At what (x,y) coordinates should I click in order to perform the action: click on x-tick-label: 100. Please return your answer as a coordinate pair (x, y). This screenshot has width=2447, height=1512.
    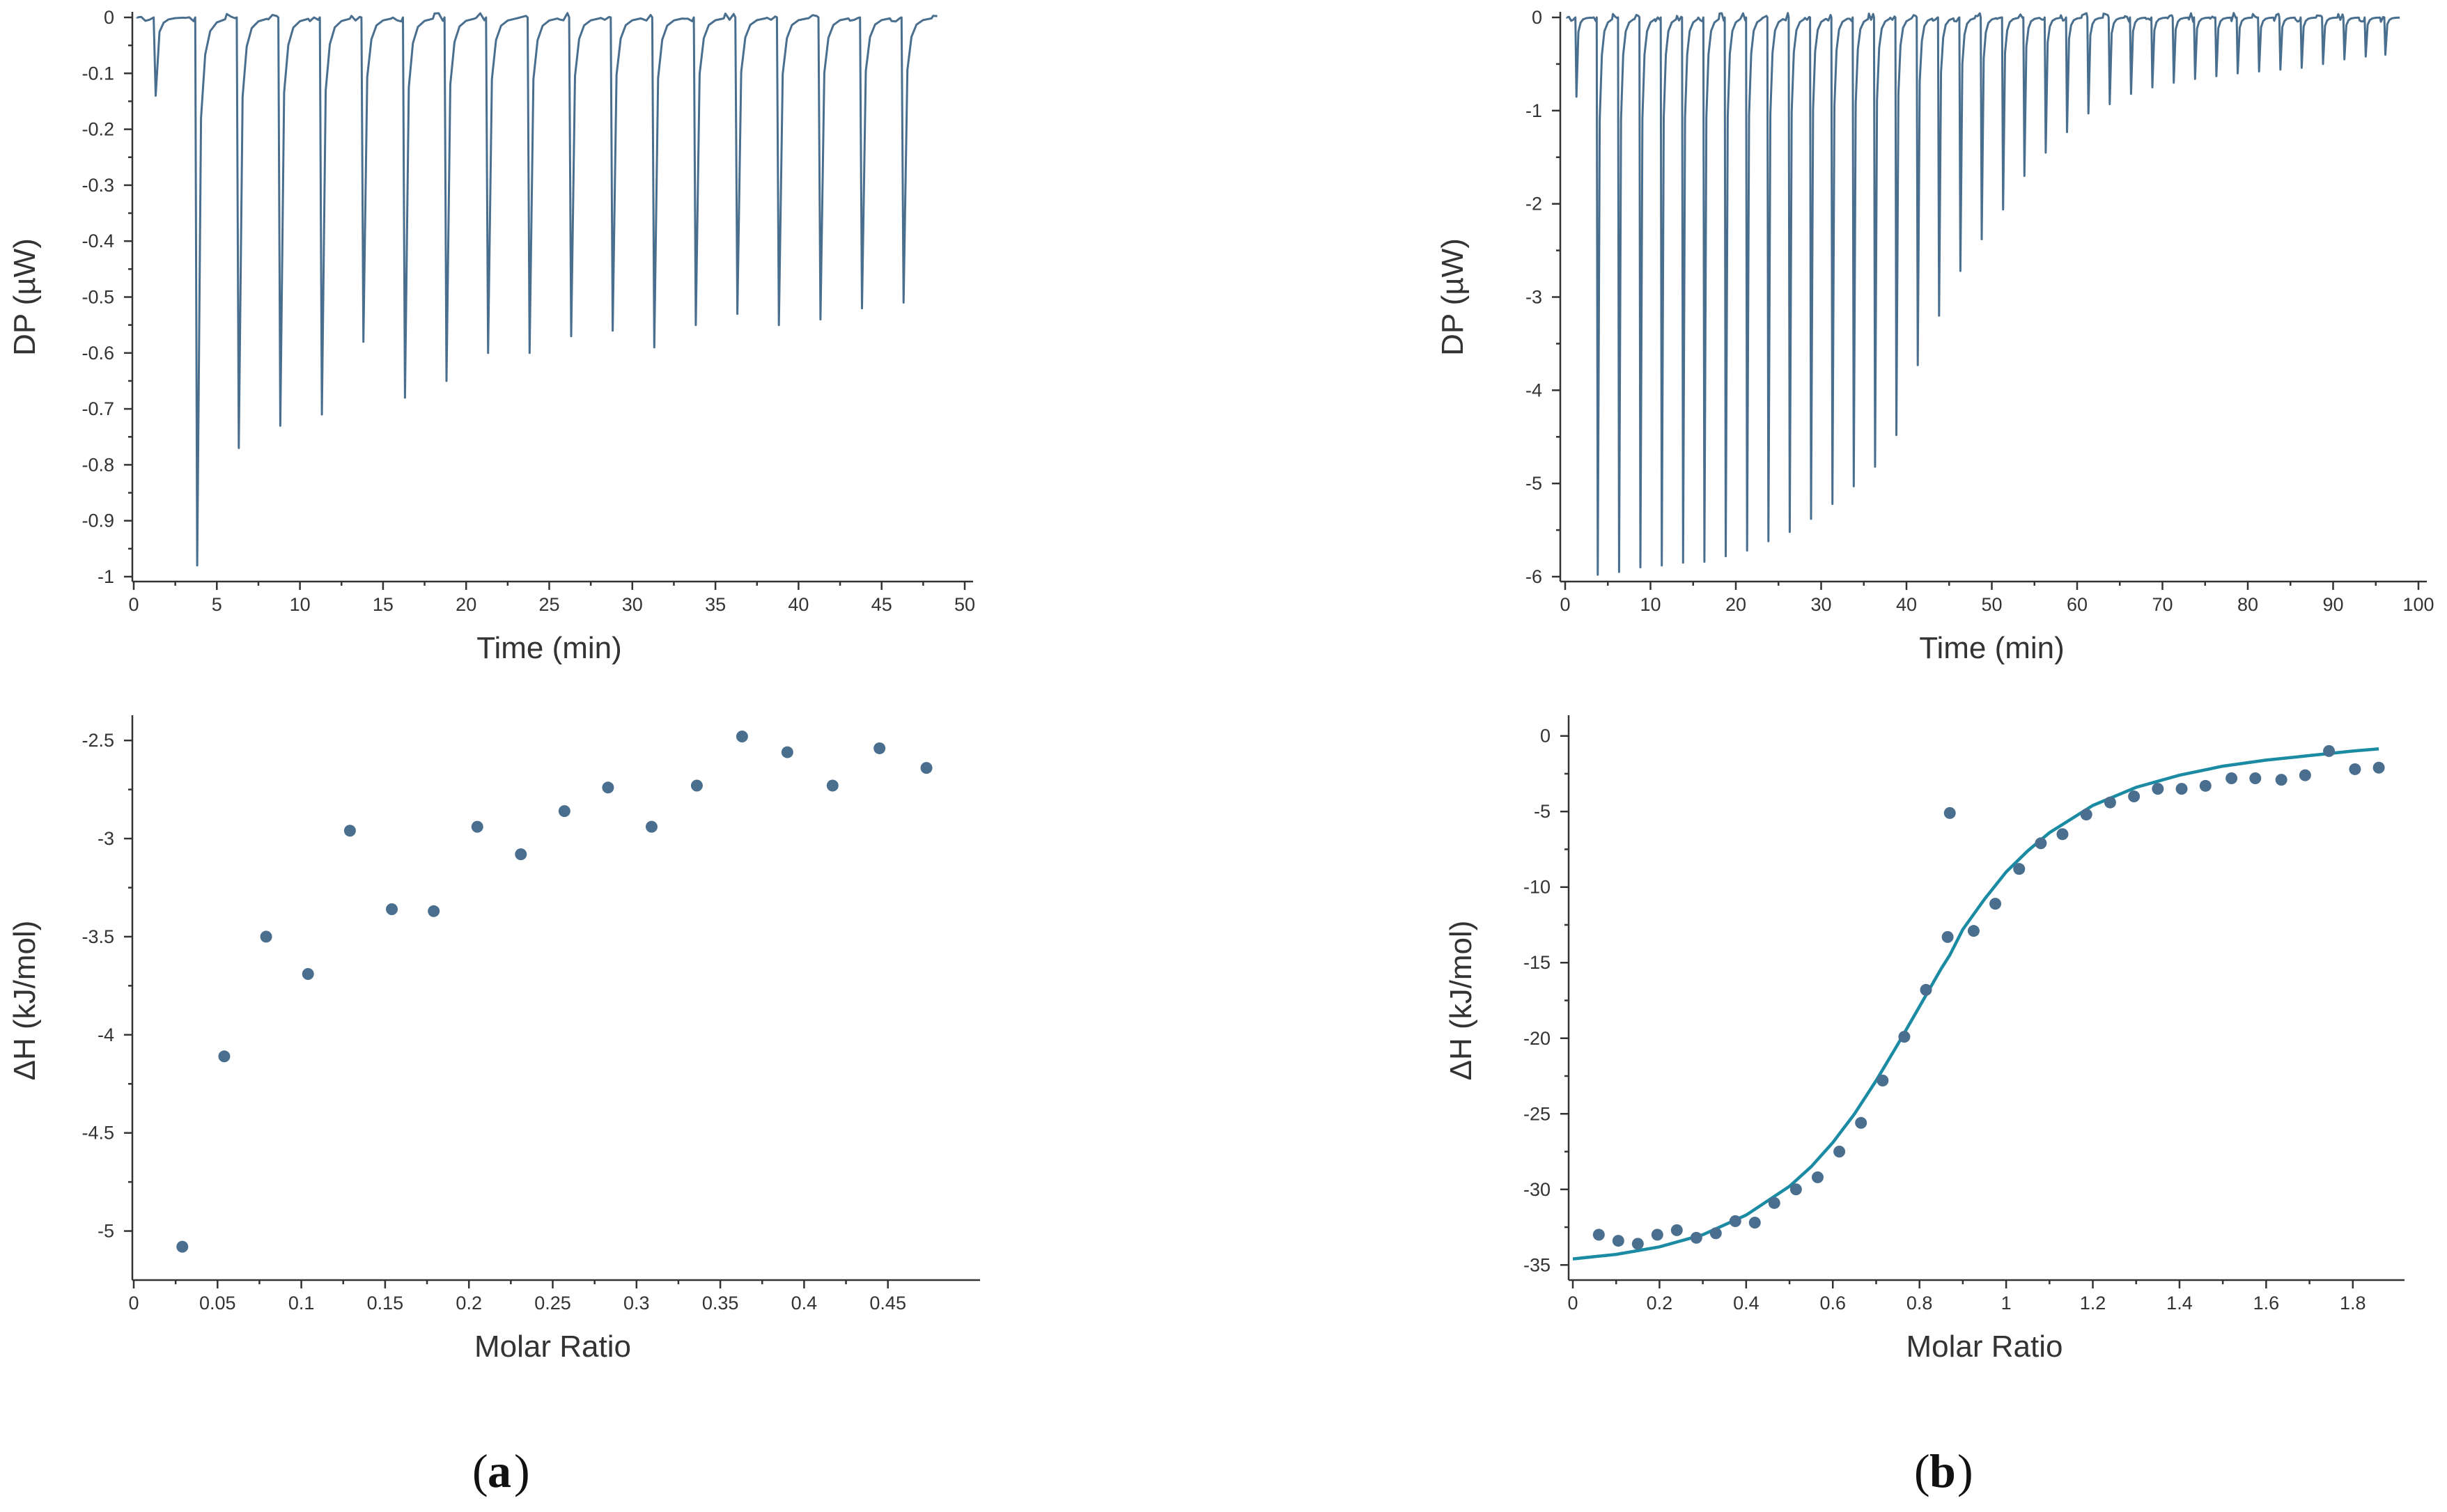
    Looking at the image, I should click on (2418, 604).